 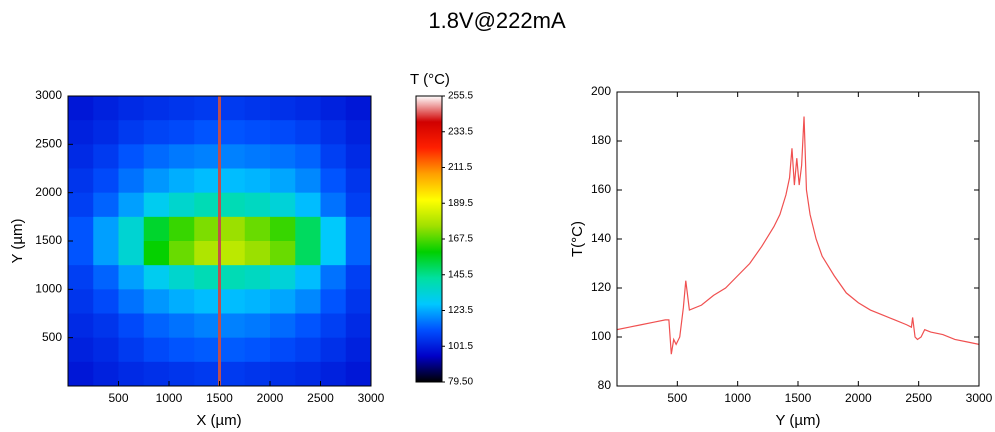 I want to click on y-tick-label: 3000, so click(x=48, y=95).